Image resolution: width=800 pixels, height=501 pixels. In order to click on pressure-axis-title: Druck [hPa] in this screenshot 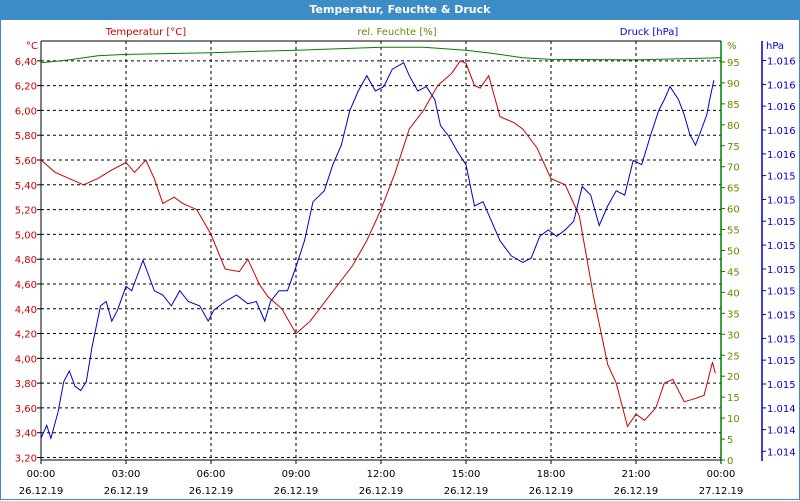, I will do `click(649, 32)`.